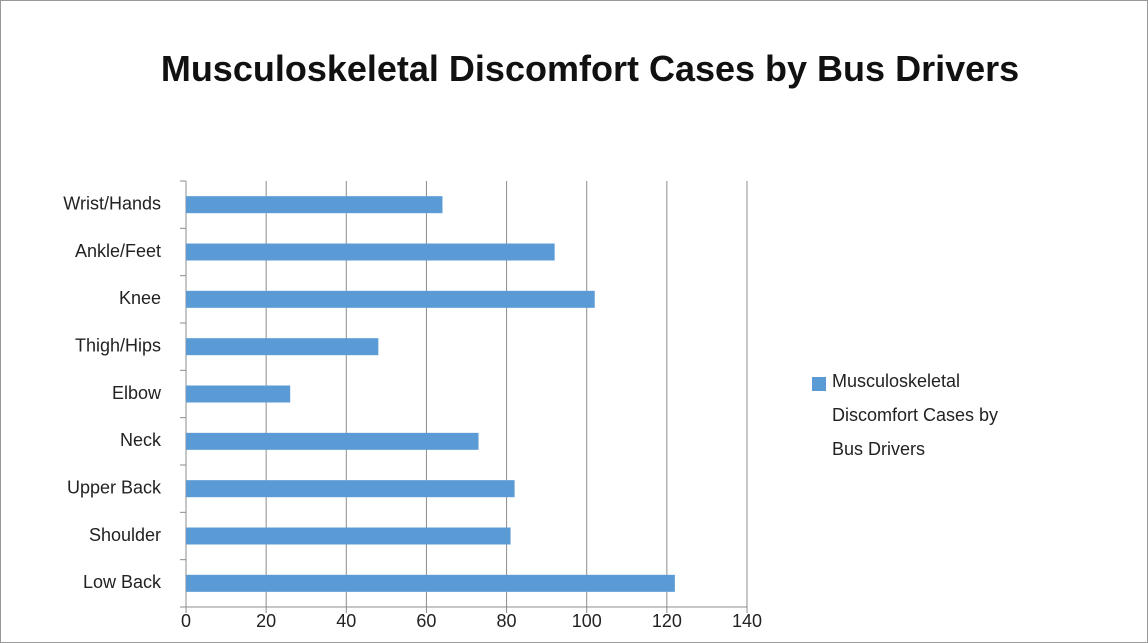 This screenshot has width=1148, height=643. Describe the element at coordinates (346, 621) in the screenshot. I see `x-tick-label: 40` at that location.